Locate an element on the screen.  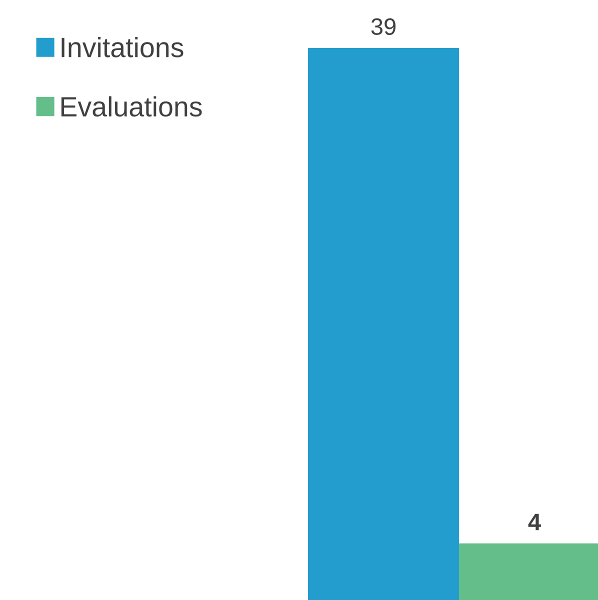
legend-label: Invitations is located at coordinates (123, 47).